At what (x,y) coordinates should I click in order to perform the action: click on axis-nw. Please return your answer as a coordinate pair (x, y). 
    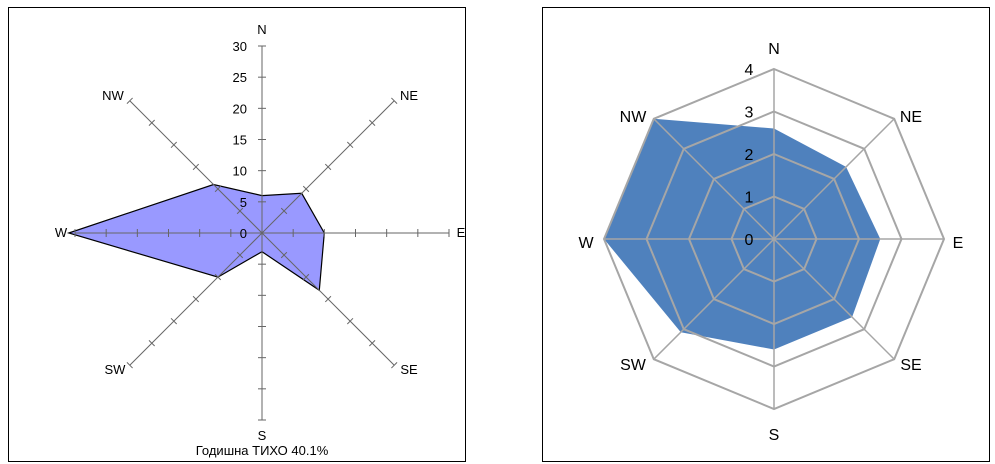
    Looking at the image, I should click on (714, 179).